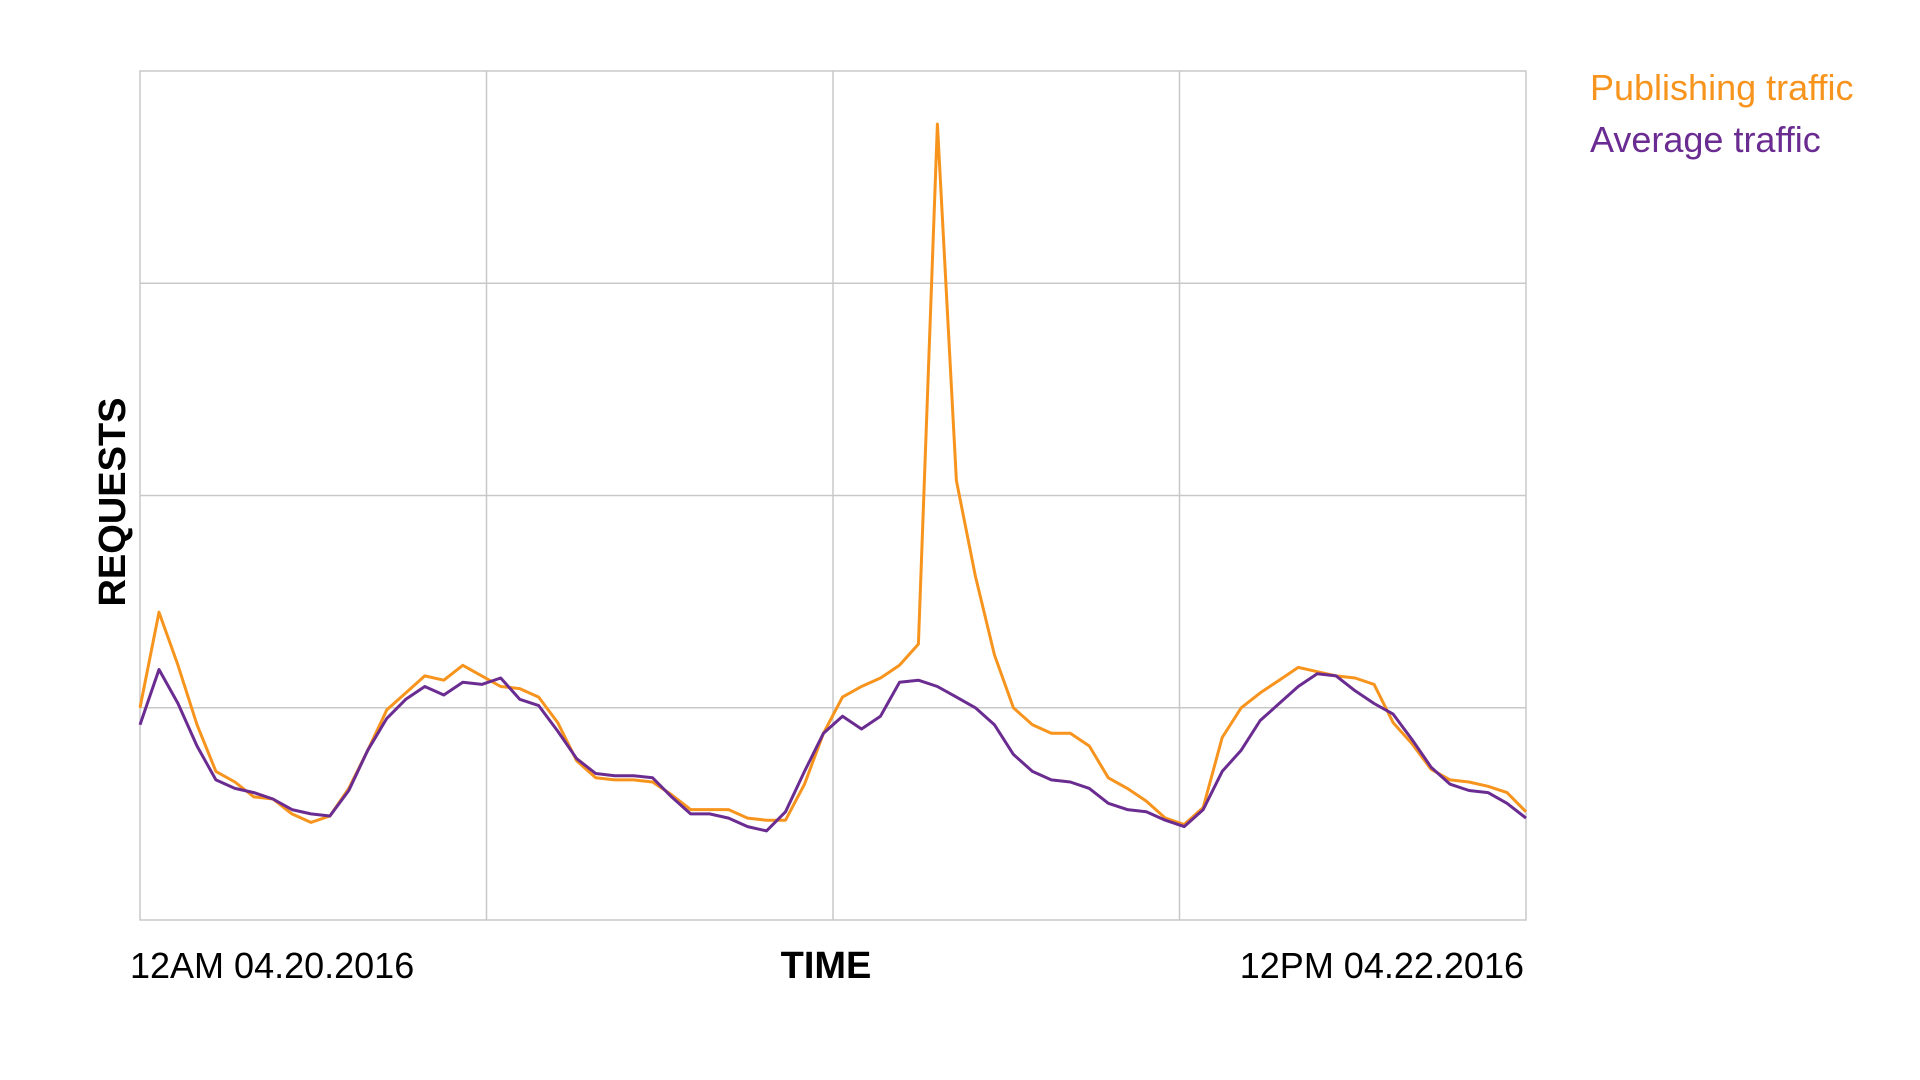  I want to click on legend-entry-average-traffic: Average traffic, so click(1705, 139).